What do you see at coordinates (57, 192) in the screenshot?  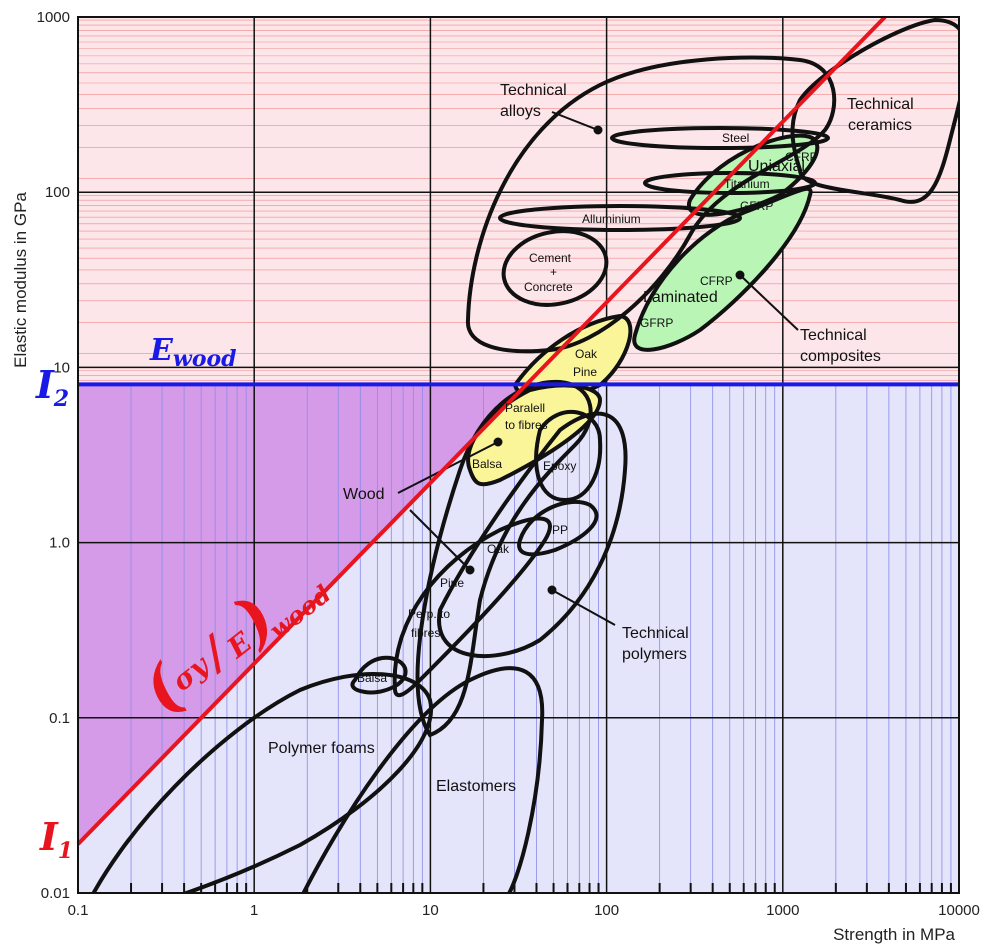 I see `y-tick-label: 100` at bounding box center [57, 192].